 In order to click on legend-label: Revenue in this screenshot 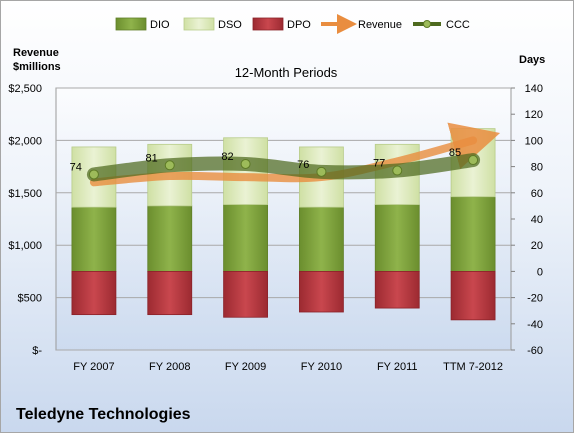, I will do `click(380, 25)`.